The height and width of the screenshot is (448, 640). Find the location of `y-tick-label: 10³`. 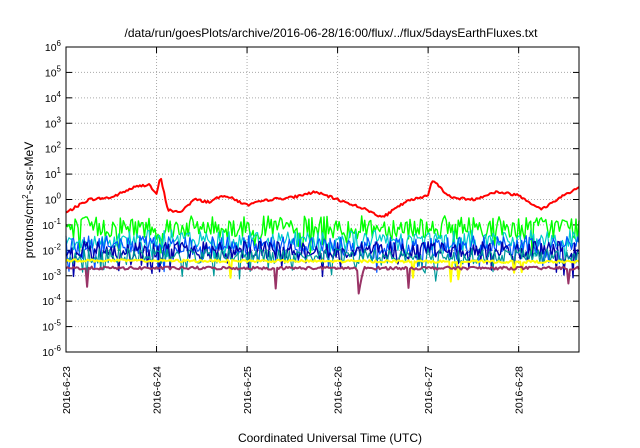

y-tick-label: 10³ is located at coordinates (53, 122).